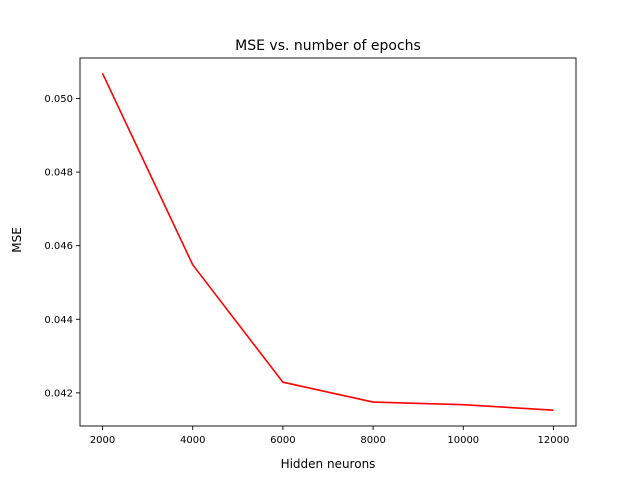 The width and height of the screenshot is (640, 480). Describe the element at coordinates (17, 240) in the screenshot. I see `y-axis-label: MSE` at that location.